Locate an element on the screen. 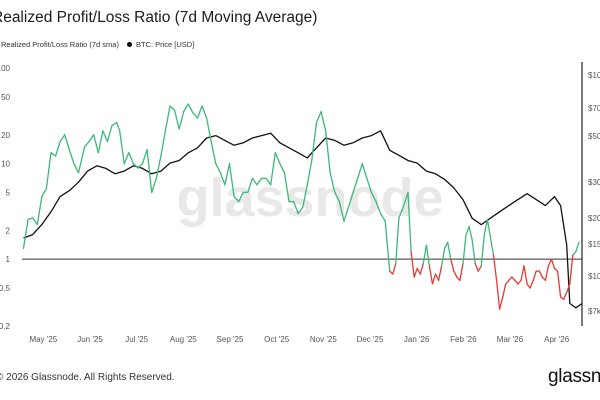 The image size is (600, 400). legend-item-price: BTC: Price [USD] is located at coordinates (160, 44).